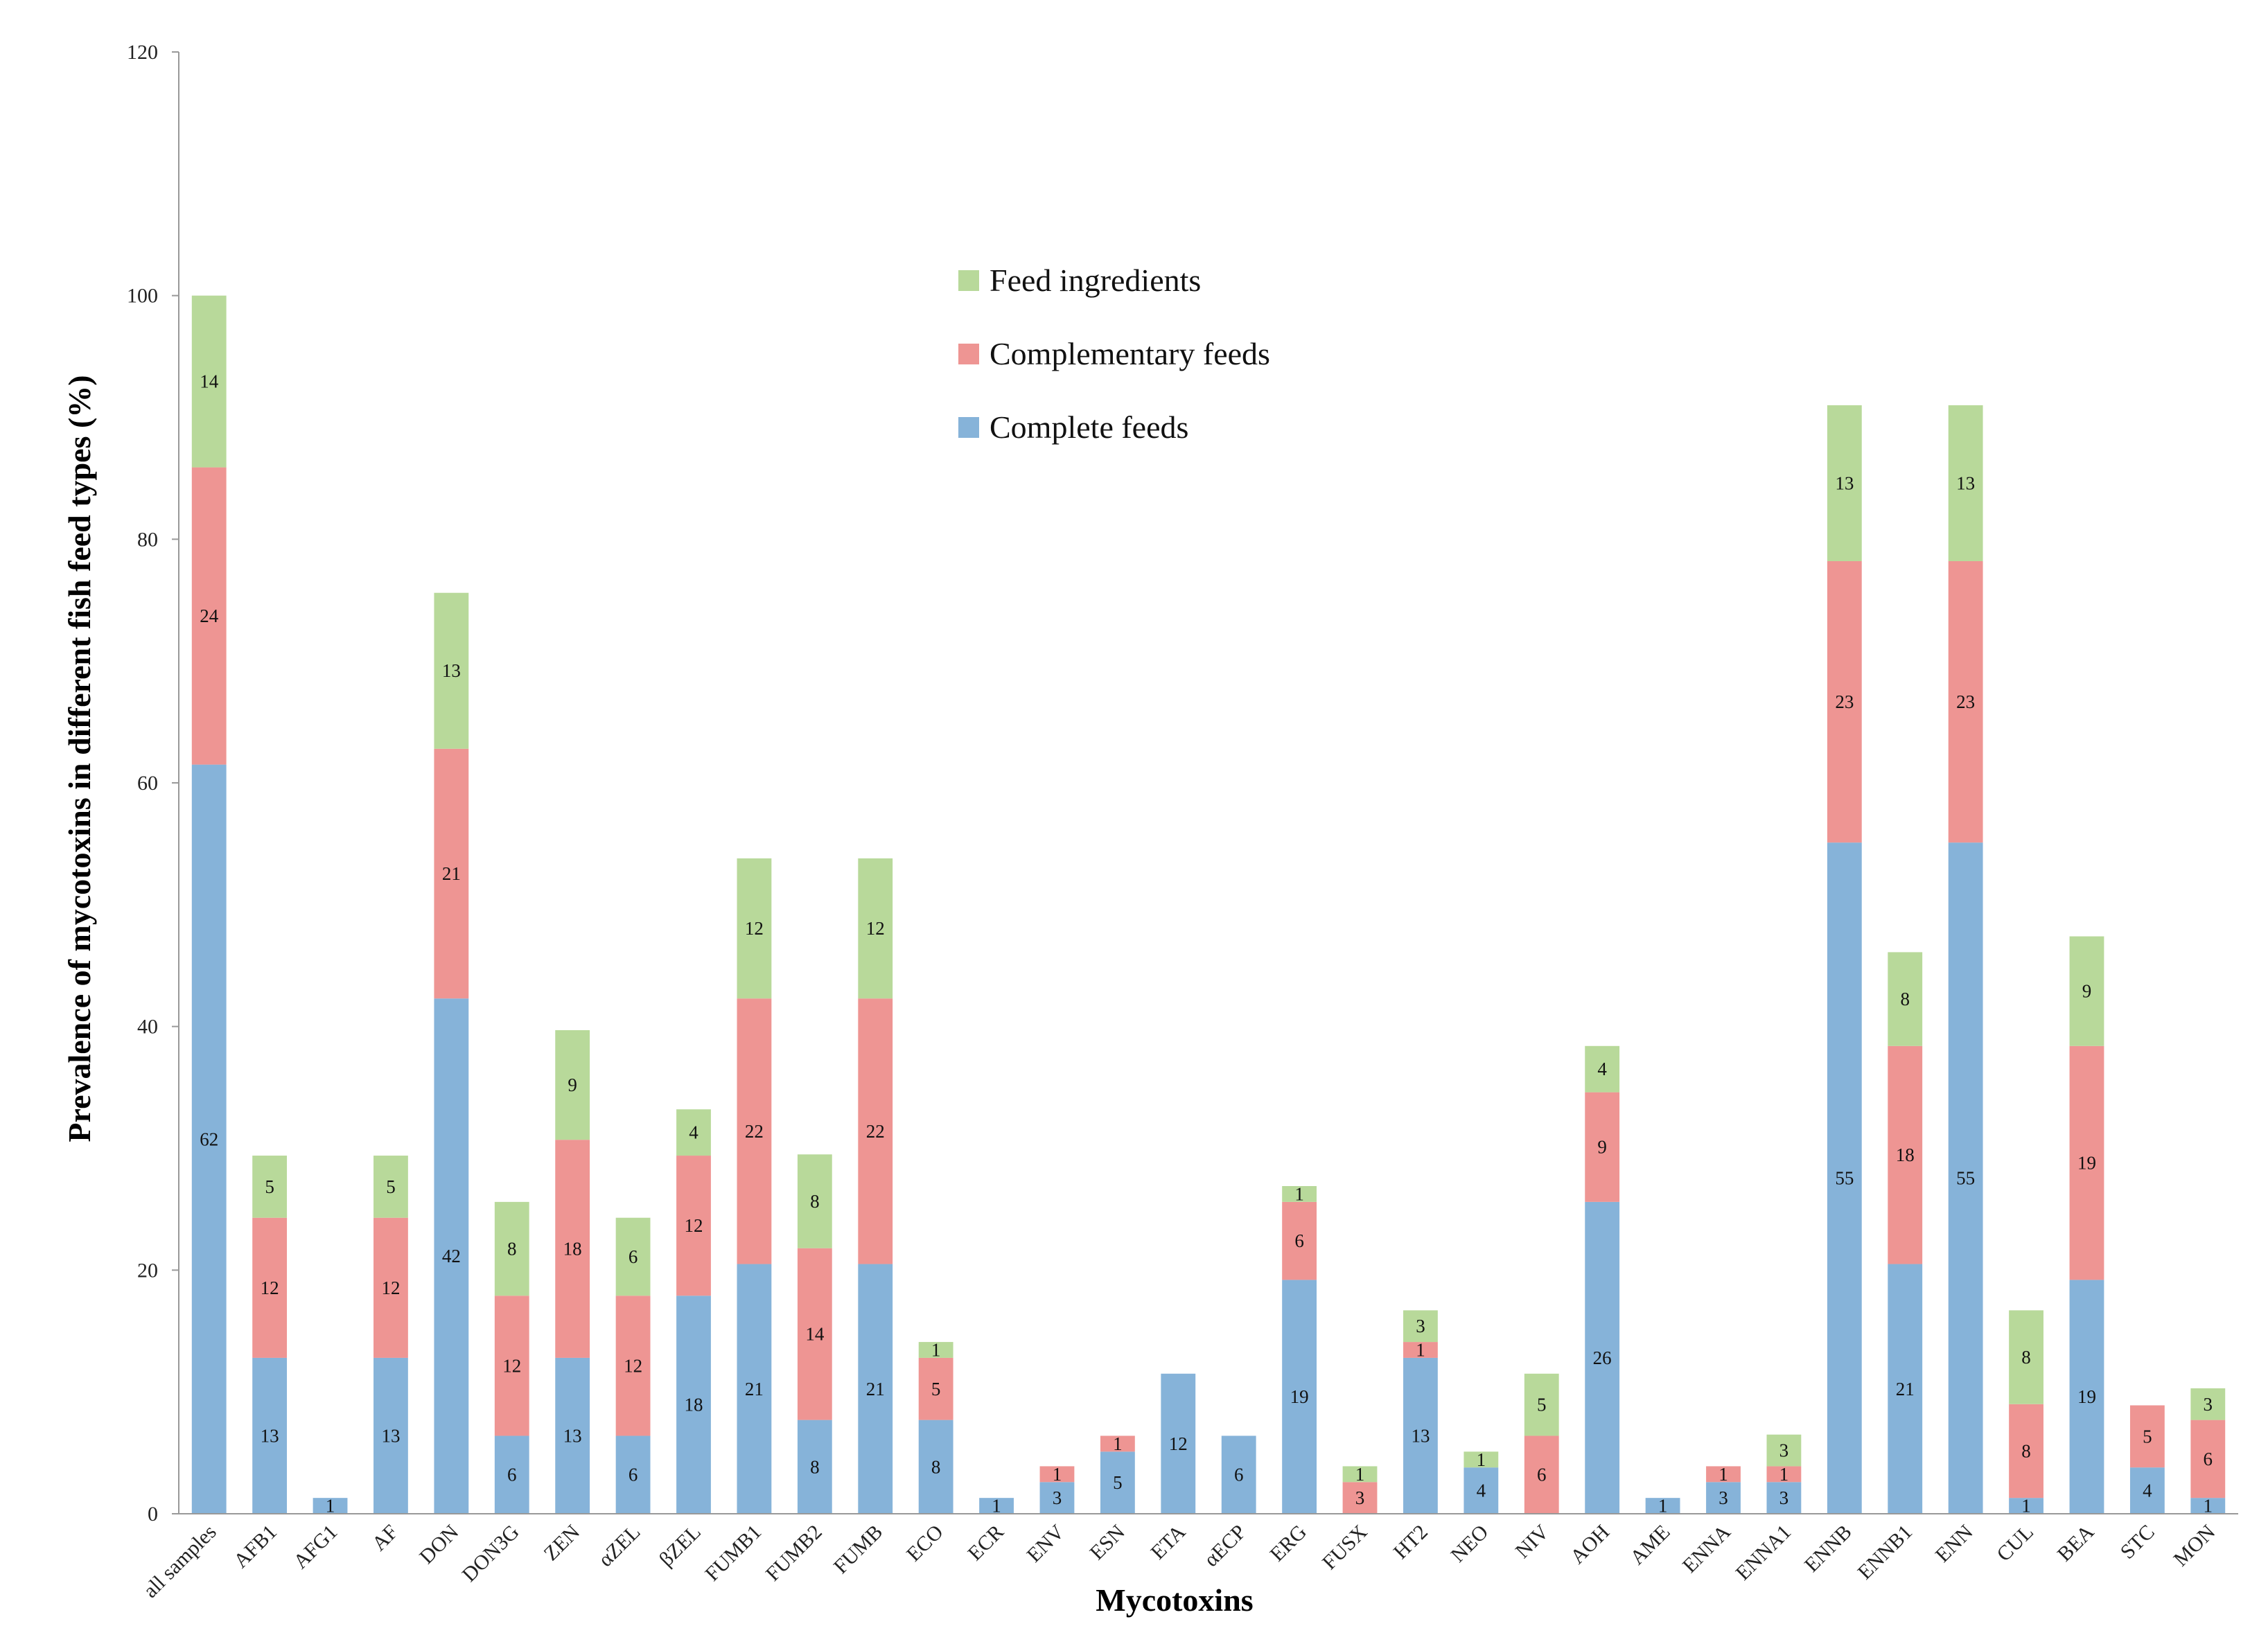  What do you see at coordinates (179, 1561) in the screenshot?
I see `x-tick-label: all samples` at bounding box center [179, 1561].